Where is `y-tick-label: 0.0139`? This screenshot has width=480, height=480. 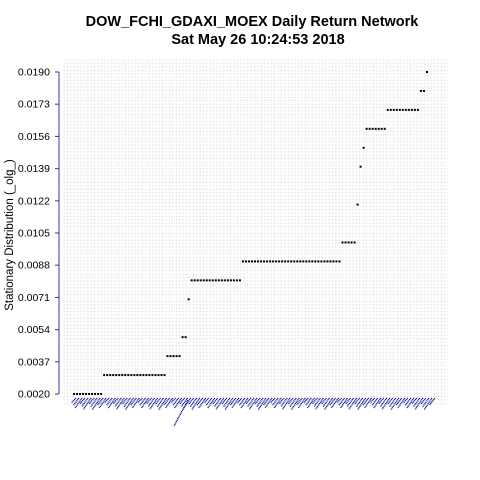
y-tick-label: 0.0139 is located at coordinates (34, 169).